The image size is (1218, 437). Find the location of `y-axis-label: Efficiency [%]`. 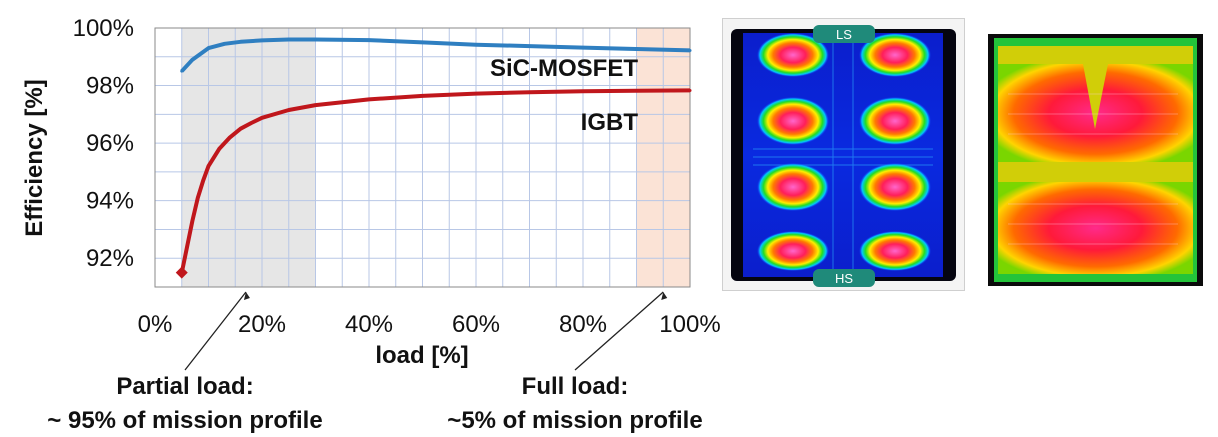

y-axis-label: Efficiency [%] is located at coordinates (34, 157).